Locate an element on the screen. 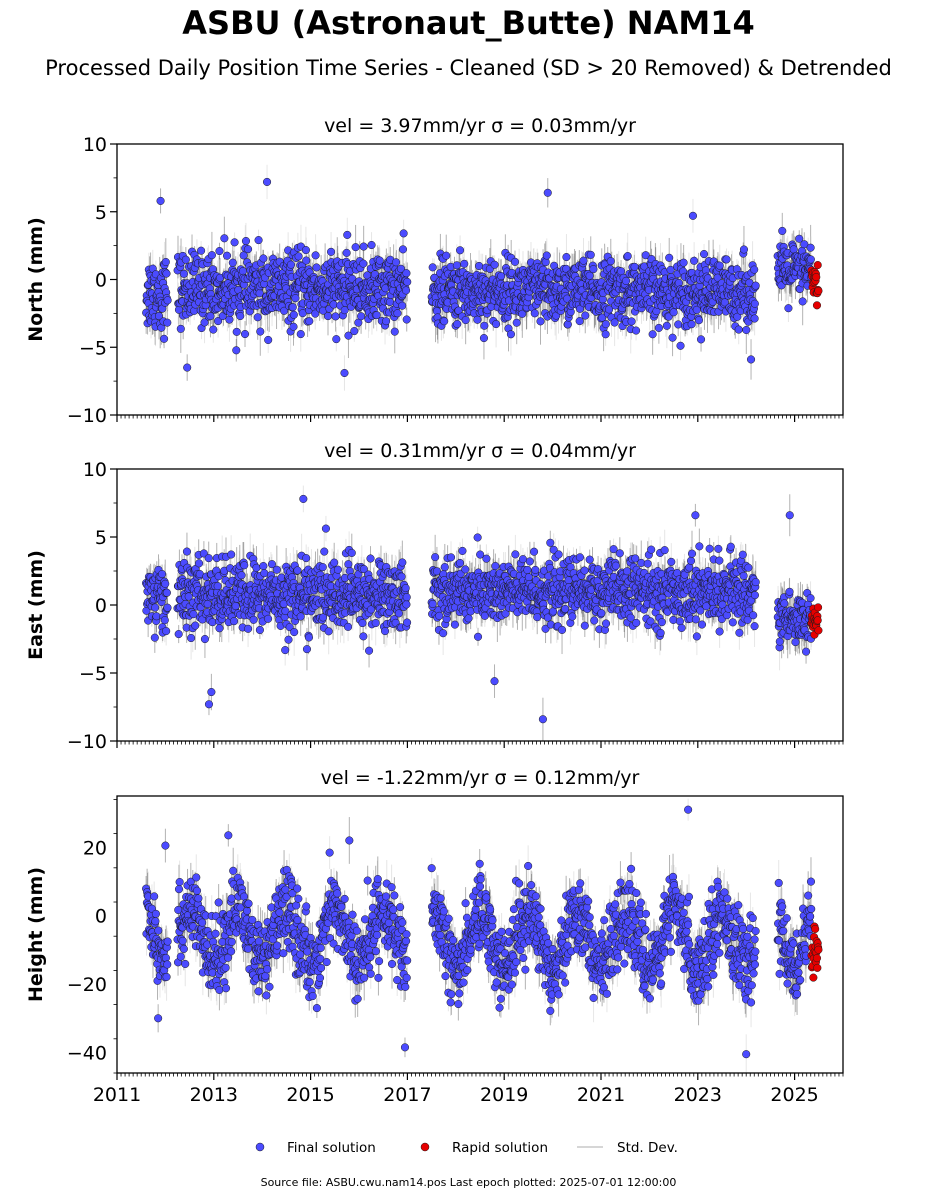  rapid-solution-points is located at coordinates (815, 285).